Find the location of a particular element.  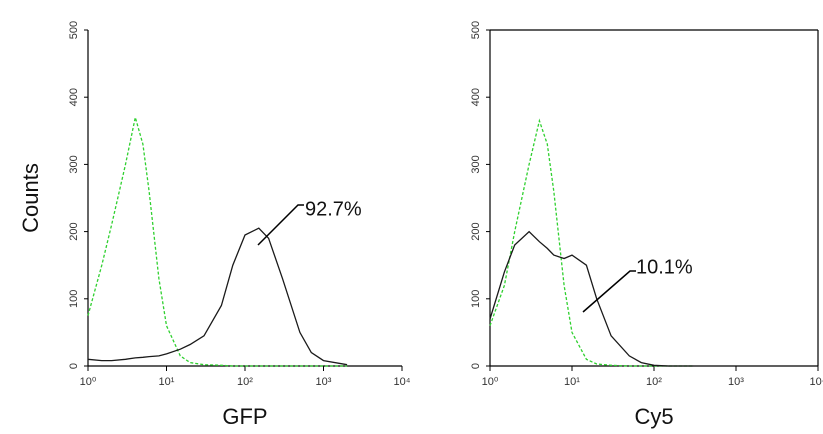

annotation: 92.7% is located at coordinates (333, 209).